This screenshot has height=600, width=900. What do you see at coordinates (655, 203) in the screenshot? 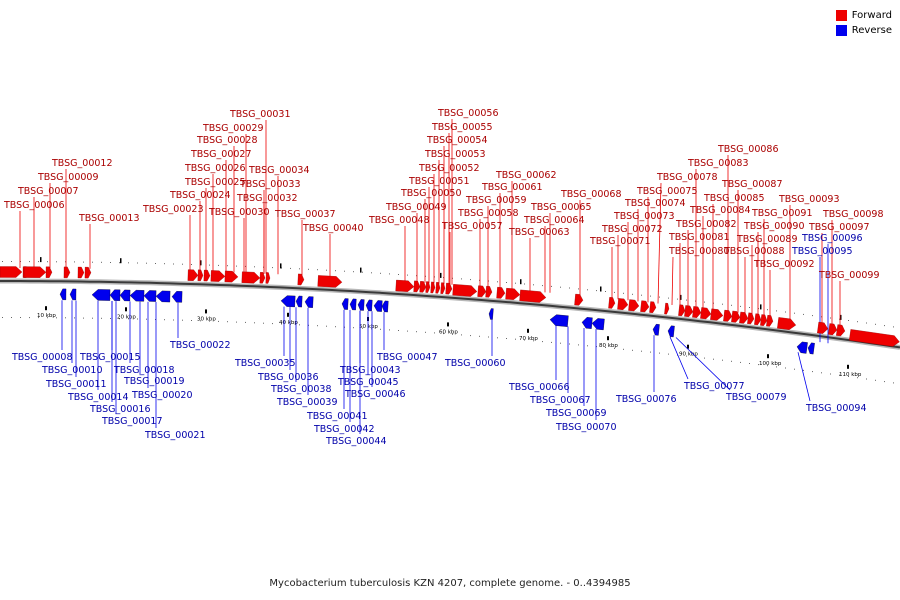
I see `forward-gene-label: TBSG_00074` at bounding box center [655, 203].